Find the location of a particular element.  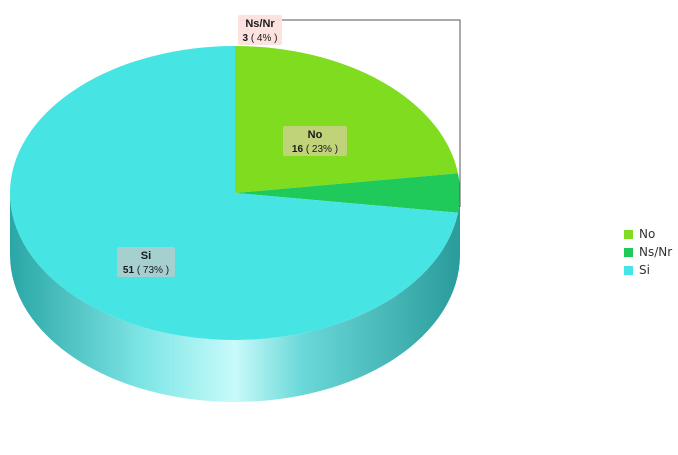

legend-label-ns-nr: Ns/Nr is located at coordinates (656, 252).